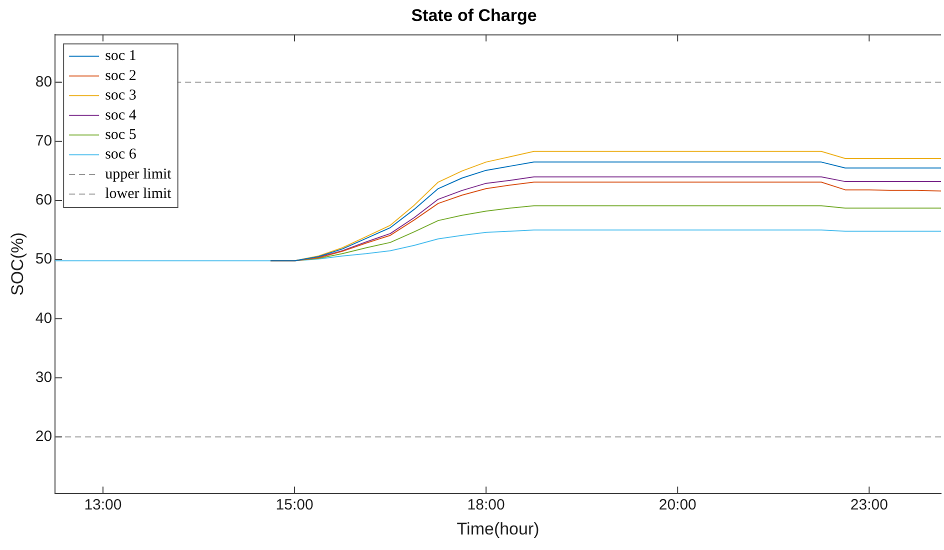 The height and width of the screenshot is (550, 944). Describe the element at coordinates (869, 505) in the screenshot. I see `x-tick-label: 23:00` at that location.